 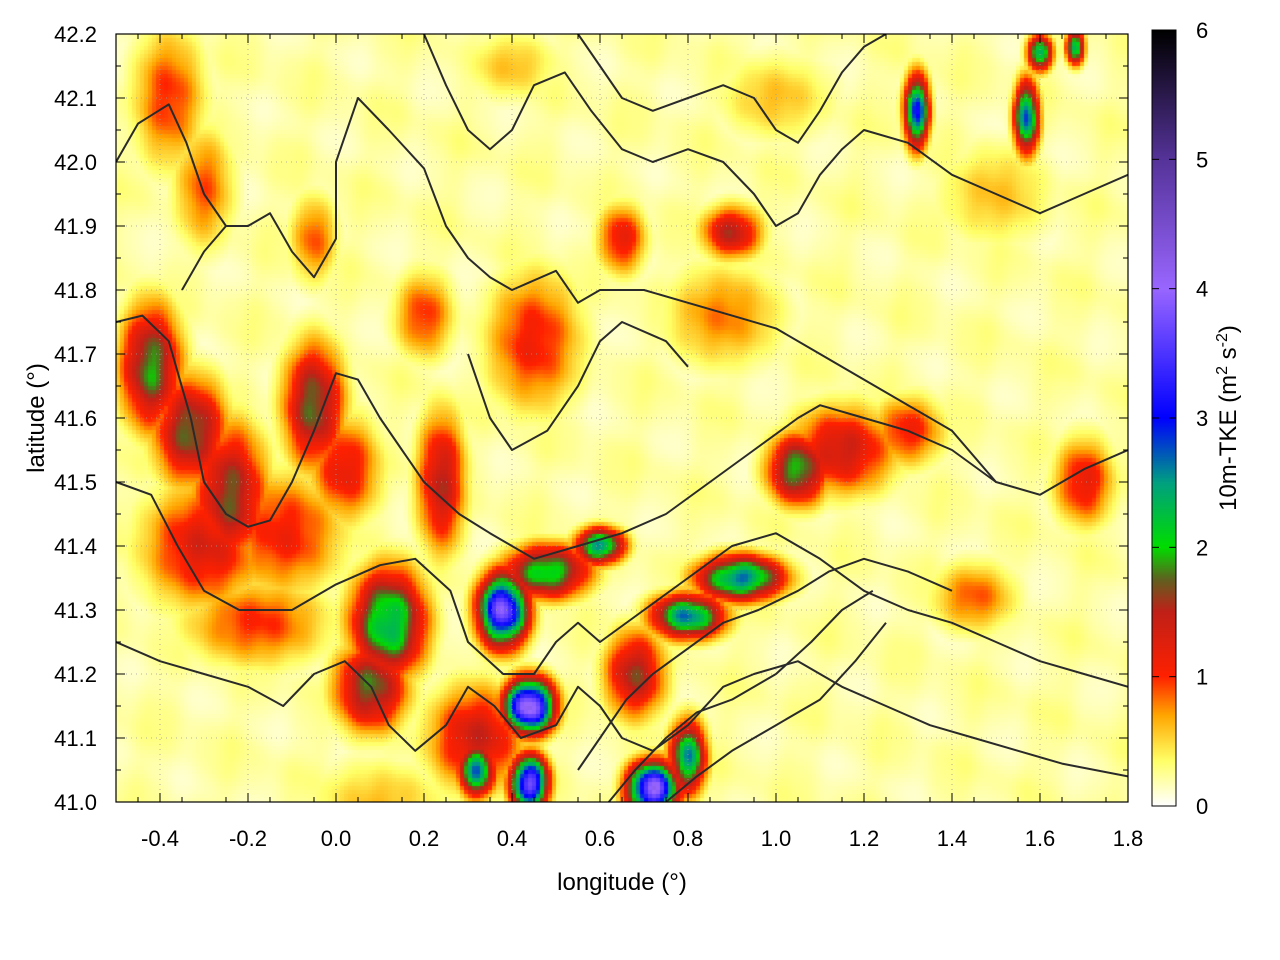 What do you see at coordinates (622, 882) in the screenshot?
I see `x-axis-title: longitude (°)` at bounding box center [622, 882].